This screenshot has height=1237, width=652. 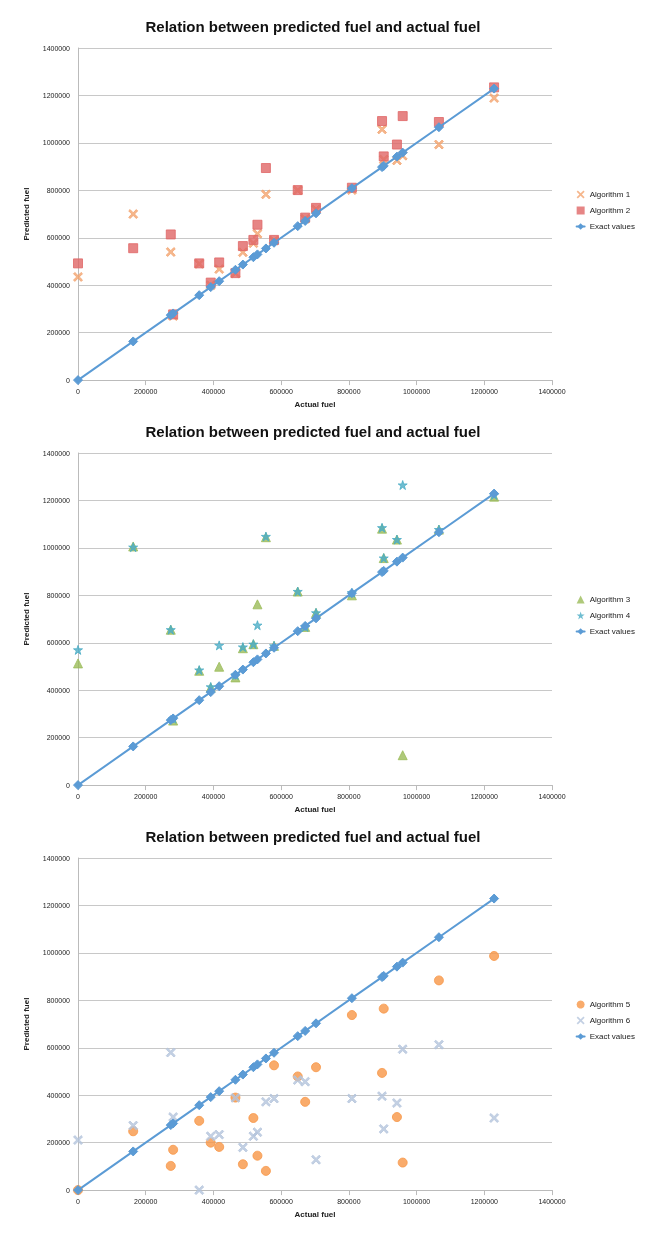 I want to click on legend-label: Algorithm 4, so click(x=610, y=615).